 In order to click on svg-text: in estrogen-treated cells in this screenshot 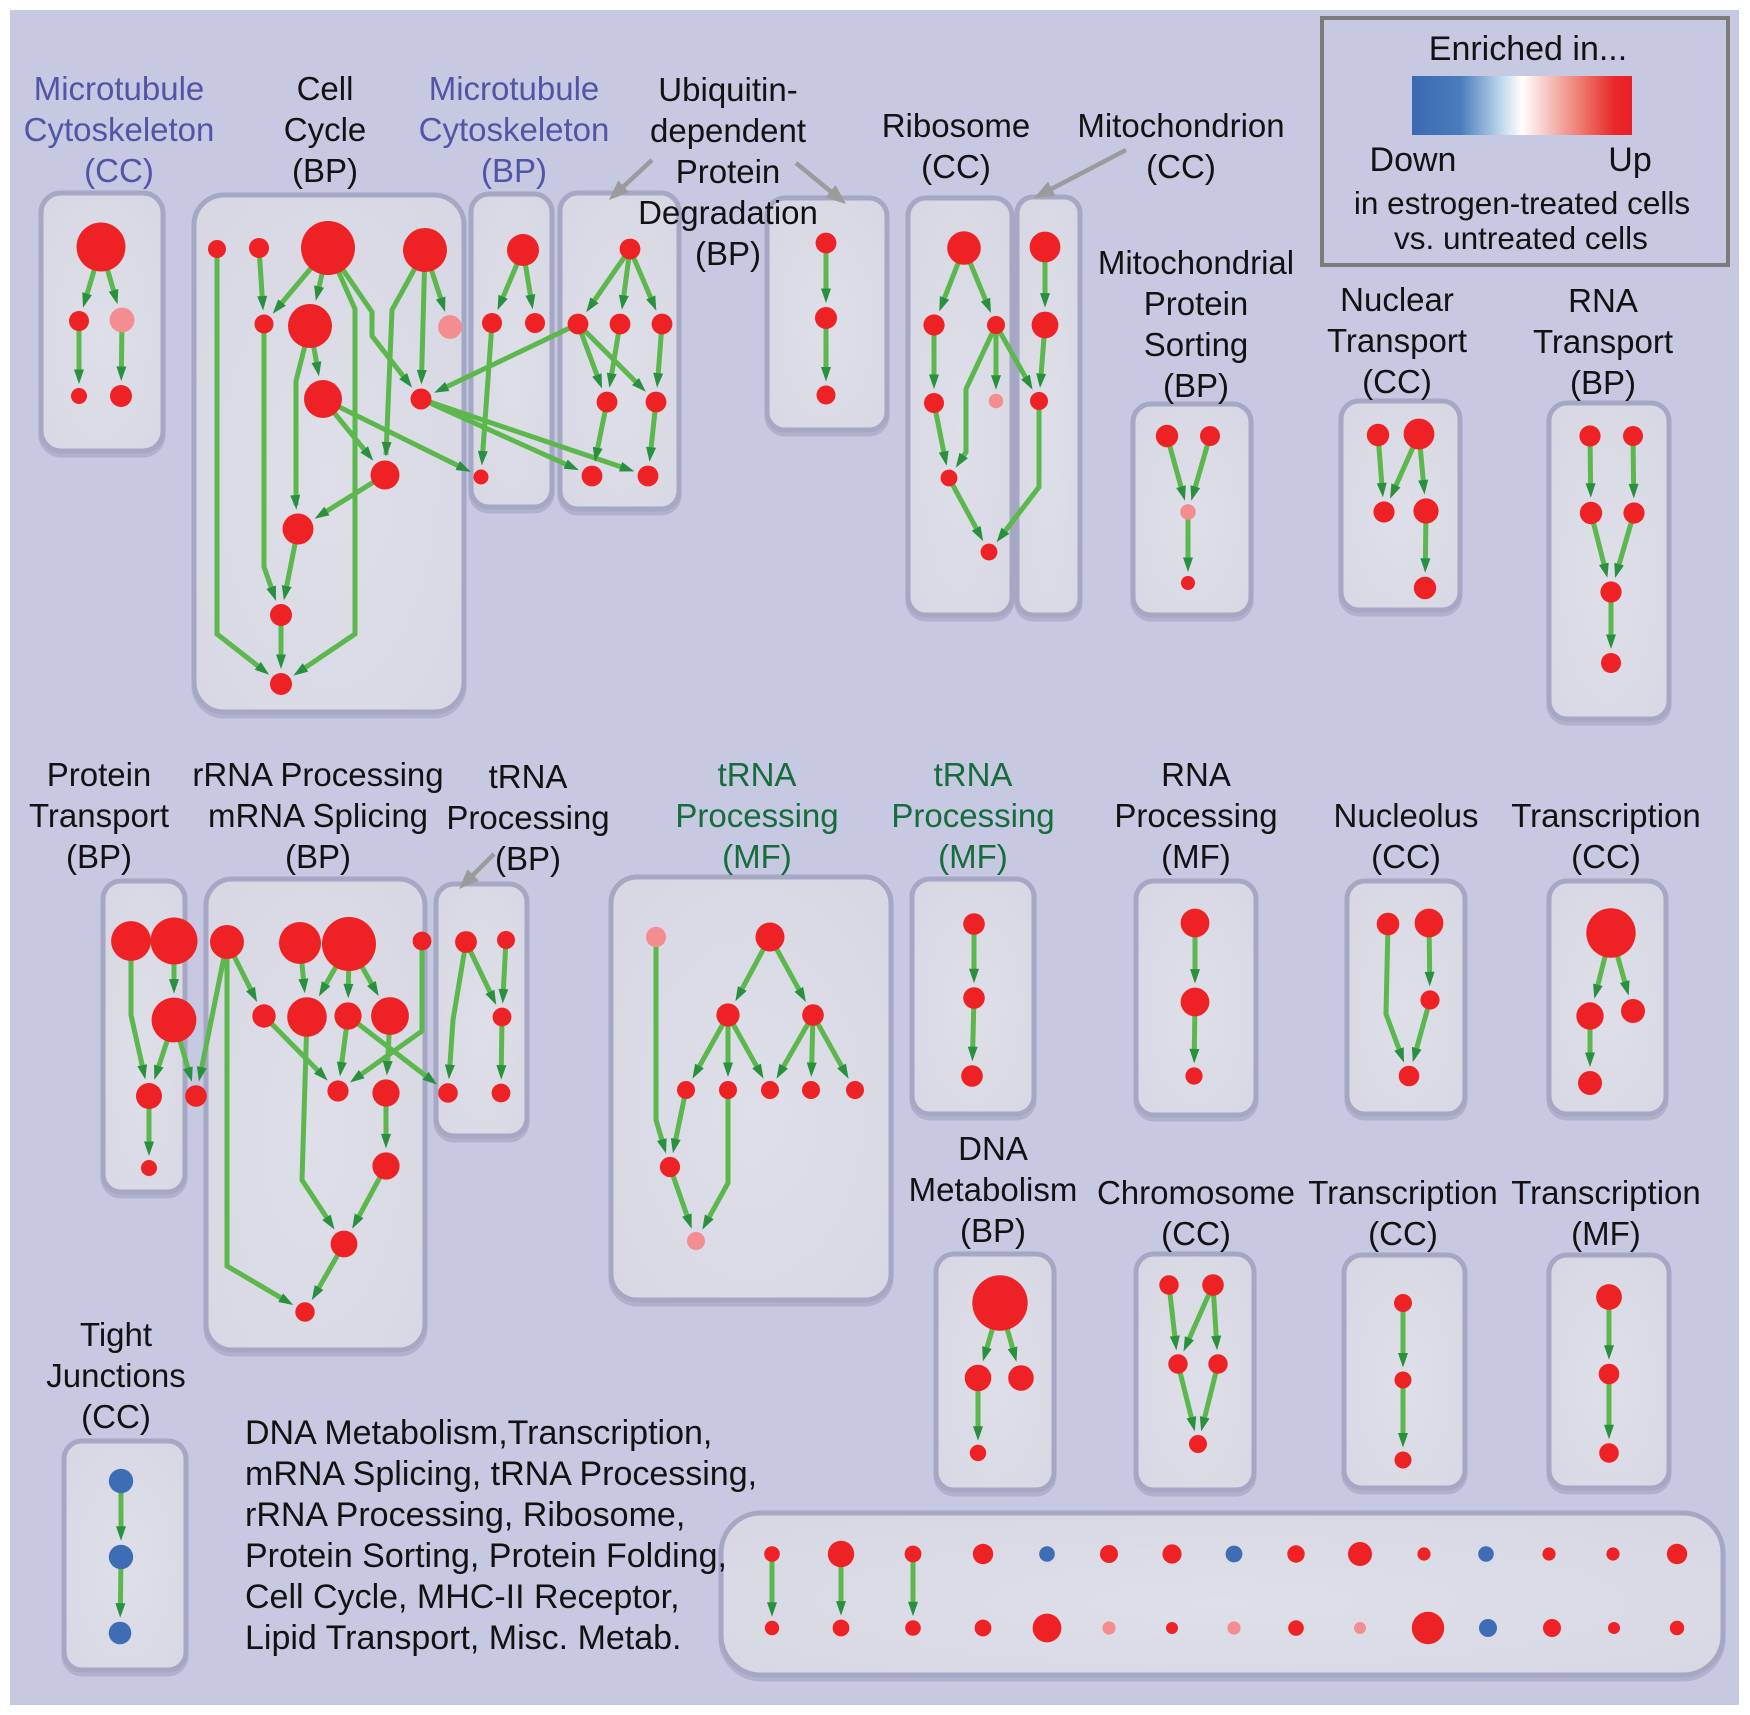, I will do `click(1522, 203)`.